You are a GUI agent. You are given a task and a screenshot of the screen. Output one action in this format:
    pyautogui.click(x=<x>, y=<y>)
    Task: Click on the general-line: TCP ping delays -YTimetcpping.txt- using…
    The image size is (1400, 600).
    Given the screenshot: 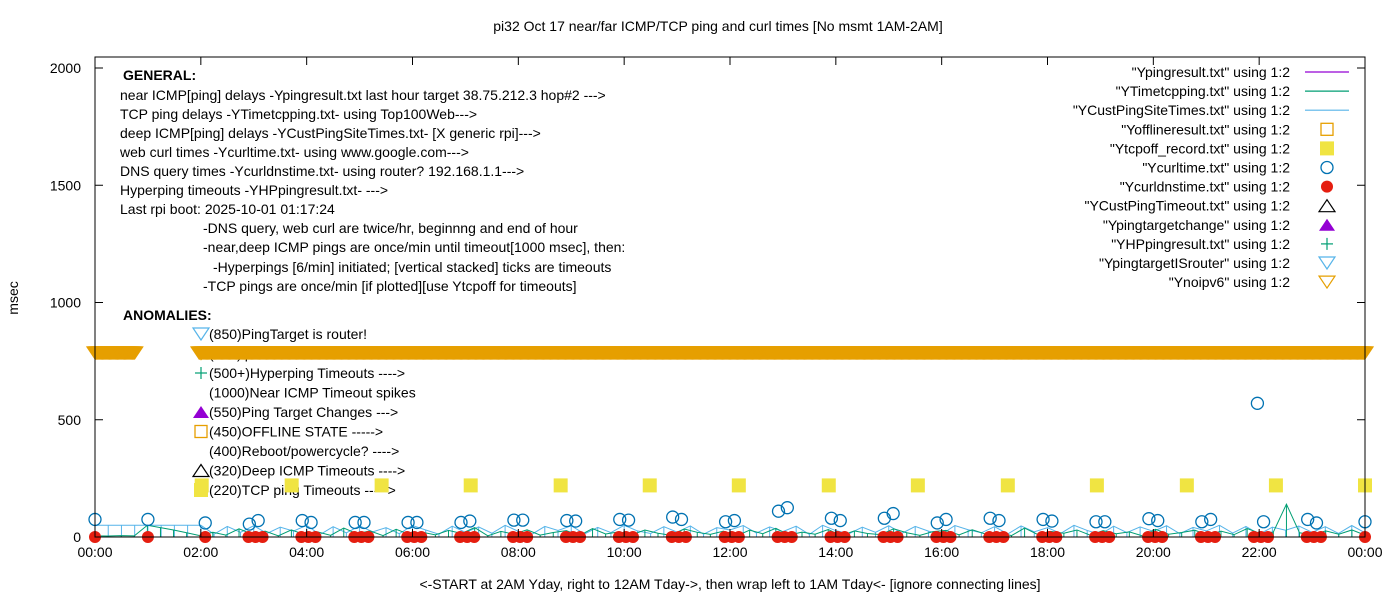 What is the action you would take?
    pyautogui.click(x=298, y=114)
    